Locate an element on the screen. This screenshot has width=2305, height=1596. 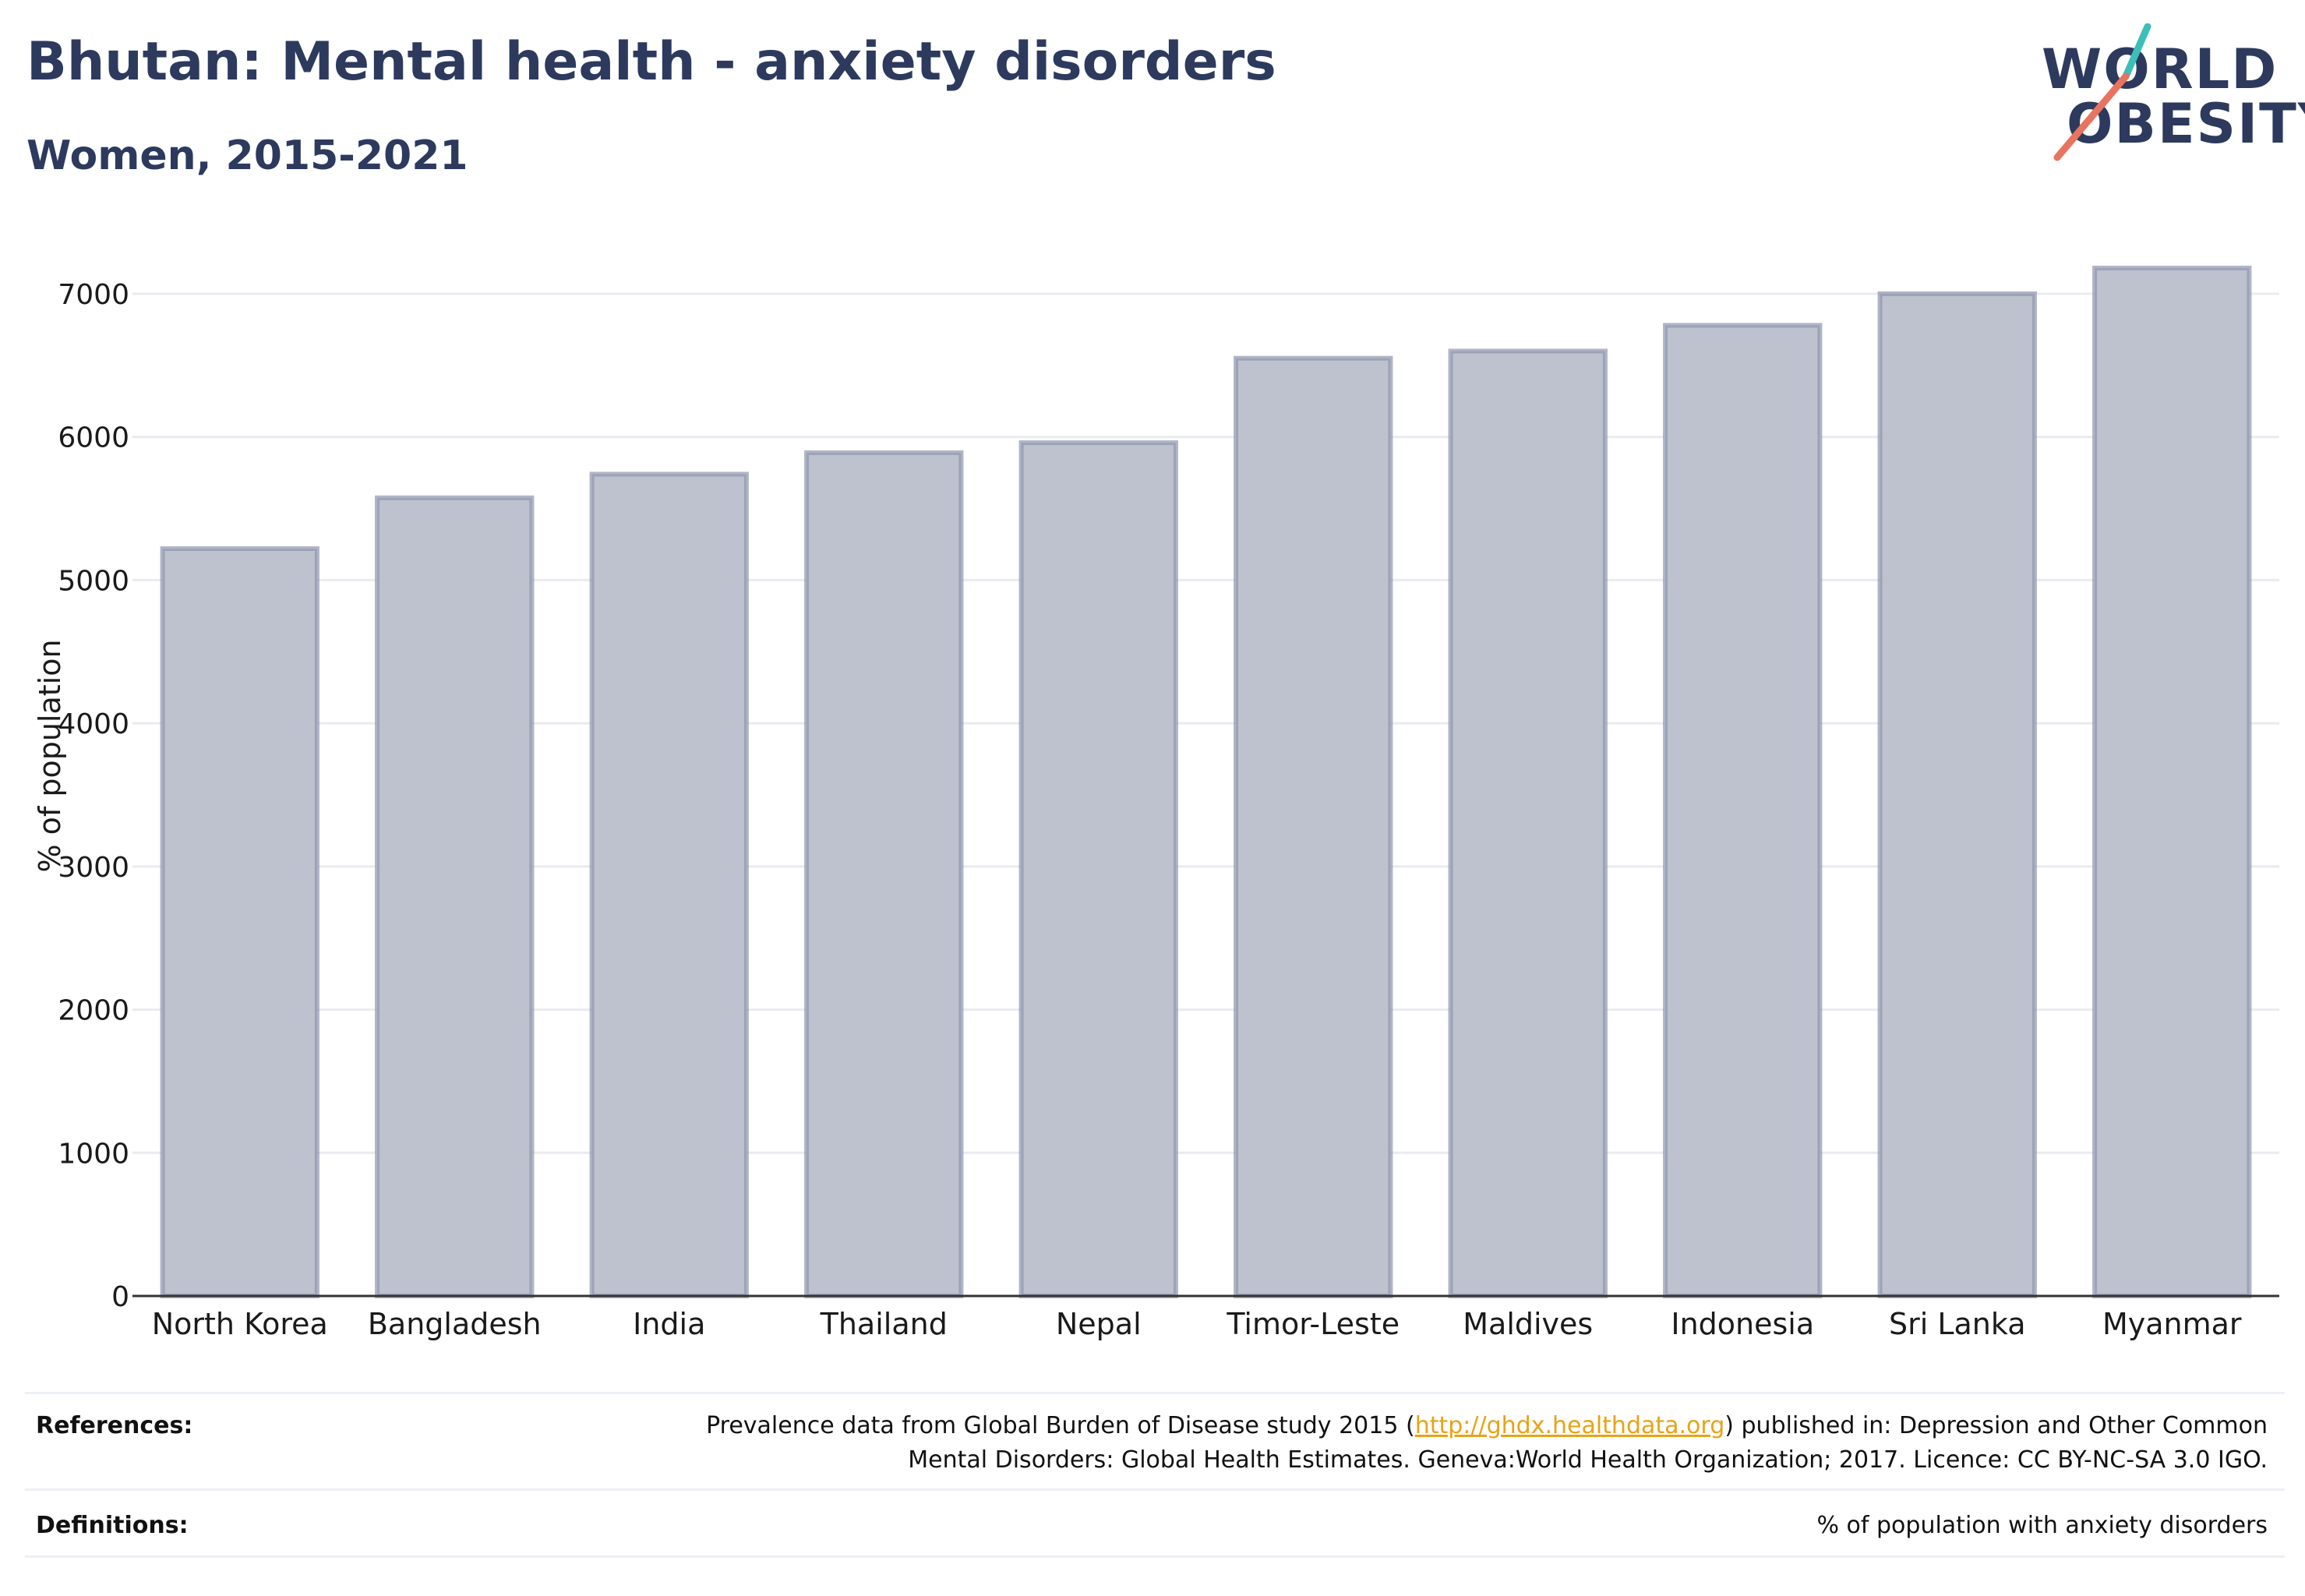
x-tick-label: Sri Lanka is located at coordinates (1957, 1323).